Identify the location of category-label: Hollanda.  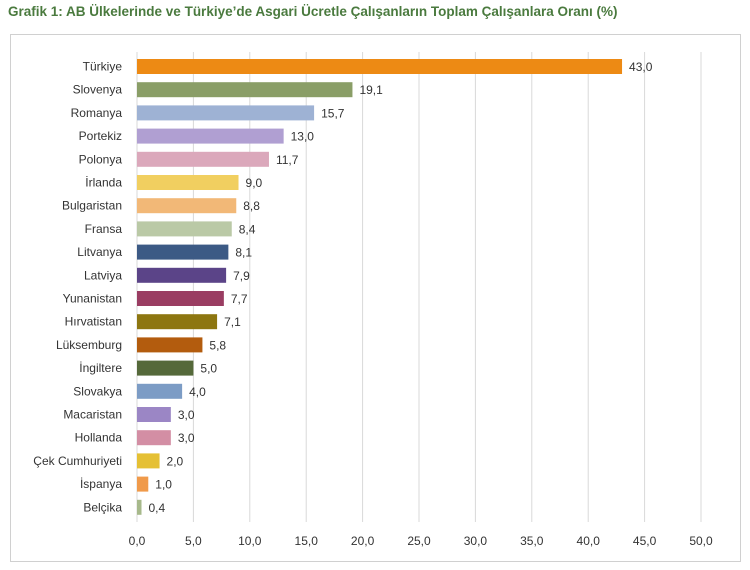
(99, 438).